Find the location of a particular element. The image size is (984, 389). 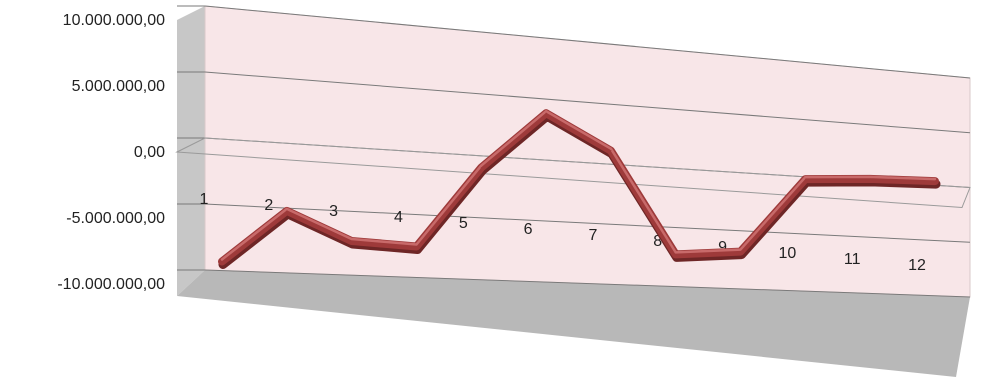

x-tick-label: 2 is located at coordinates (268, 205).